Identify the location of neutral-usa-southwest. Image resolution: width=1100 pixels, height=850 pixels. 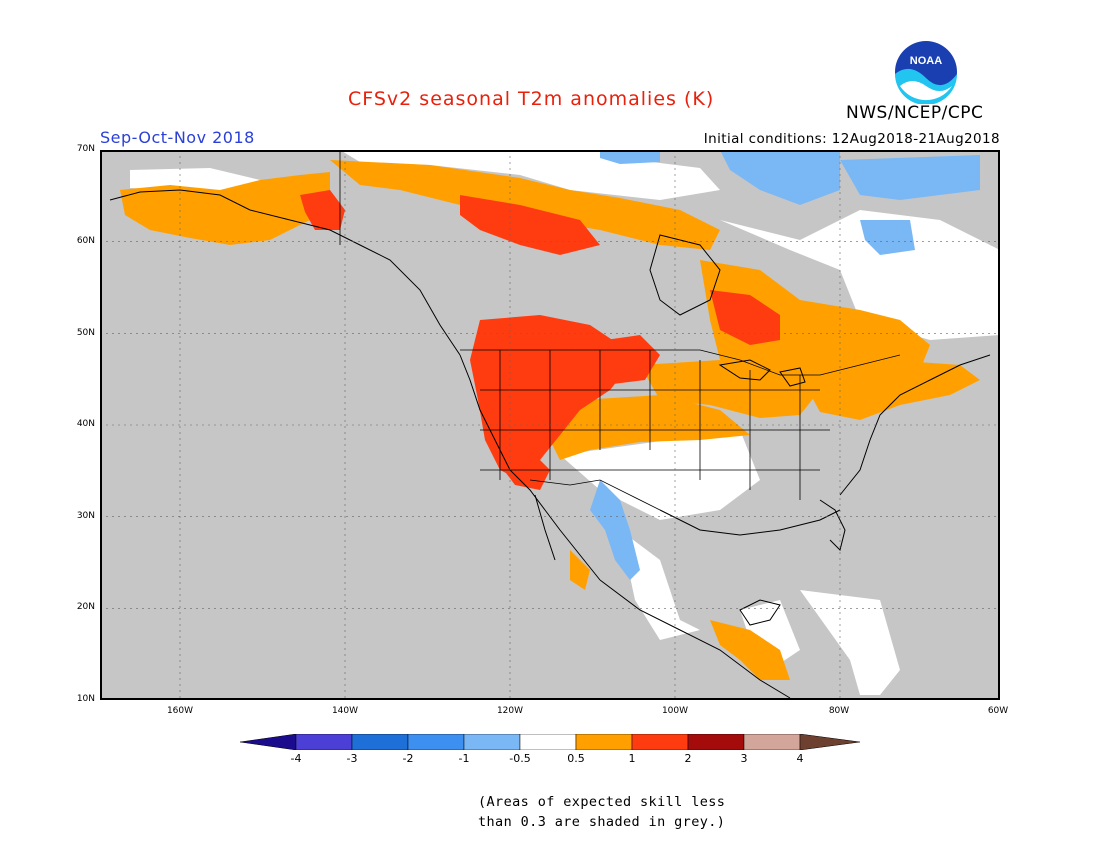
(660, 475).